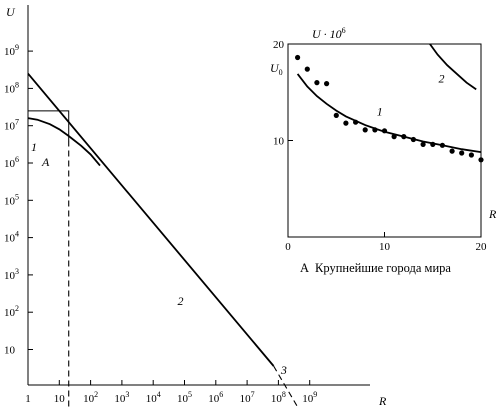  I want to click on main-inset-box, so click(49, 258).